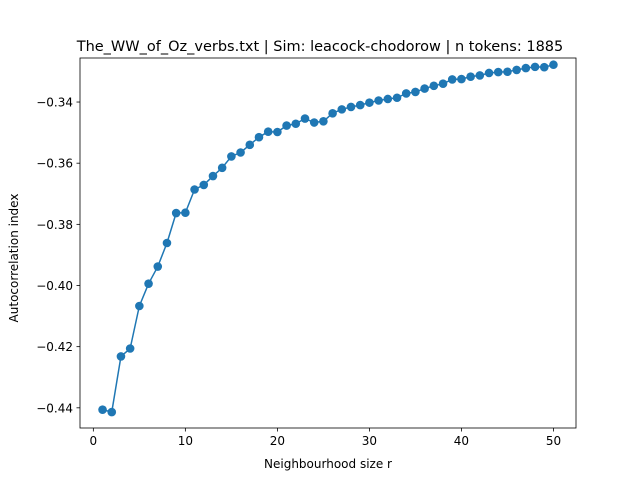 The width and height of the screenshot is (640, 480). What do you see at coordinates (325, 438) in the screenshot?
I see `x-axis: 0 10 20 30 40 50` at bounding box center [325, 438].